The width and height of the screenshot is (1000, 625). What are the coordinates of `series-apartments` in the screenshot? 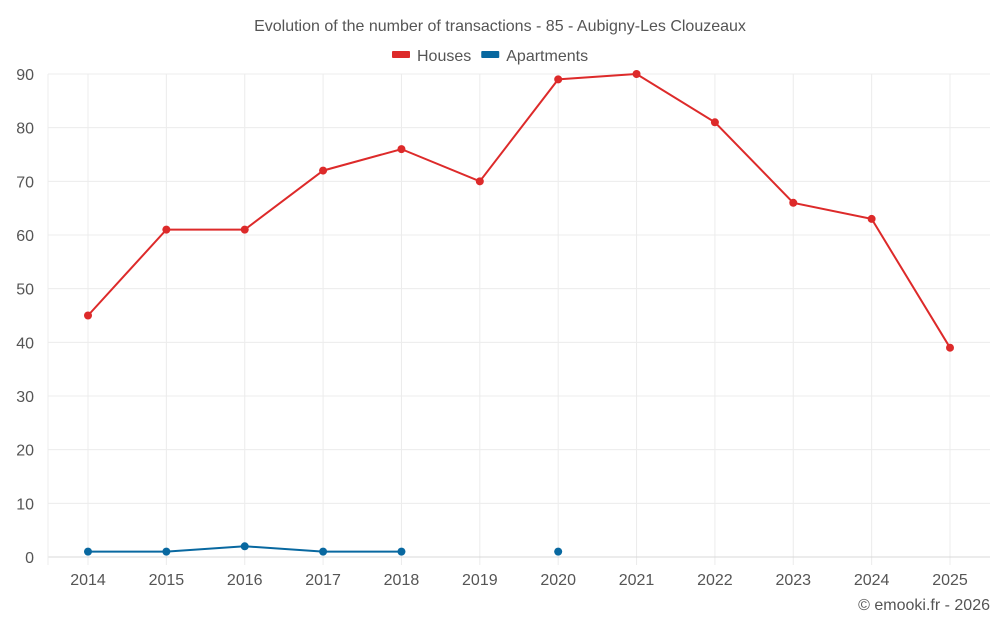 It's located at (323, 549).